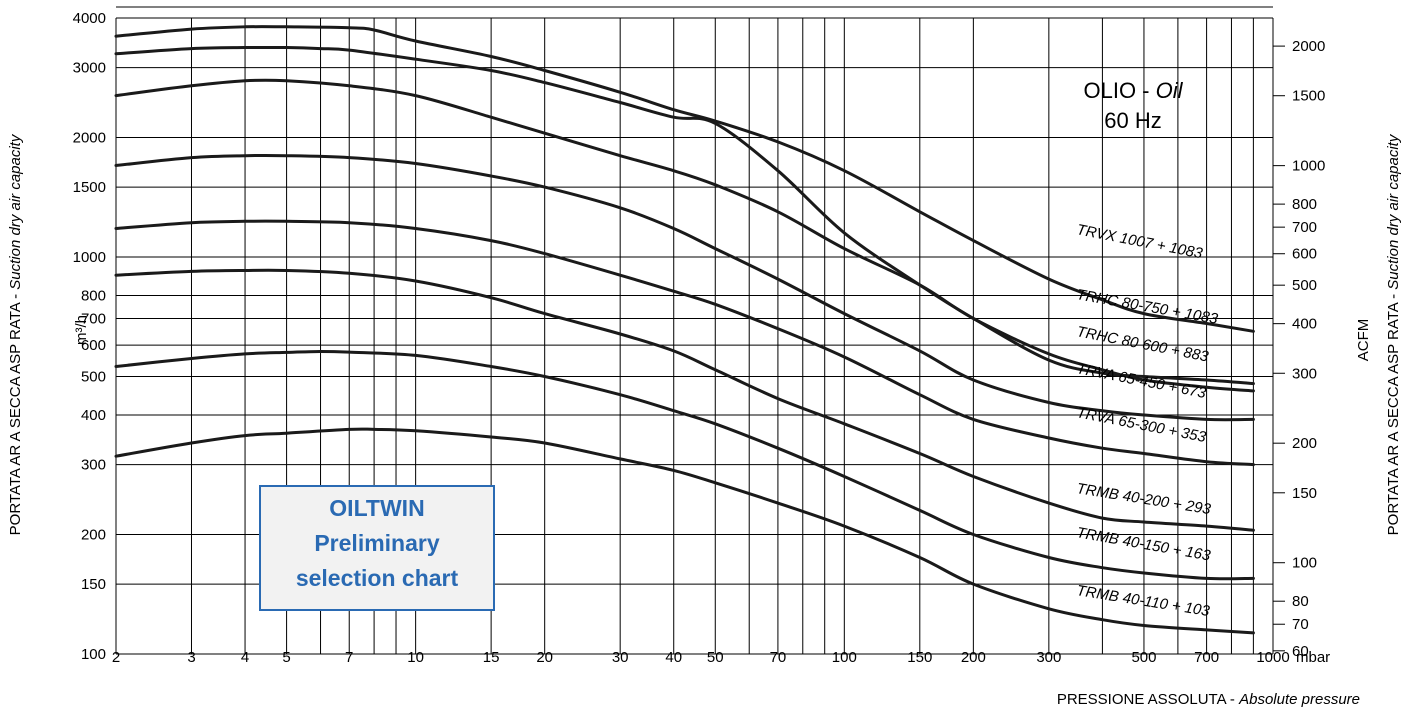 The height and width of the screenshot is (718, 1411). I want to click on frequency-annotation: 60 Hz, so click(1132, 120).